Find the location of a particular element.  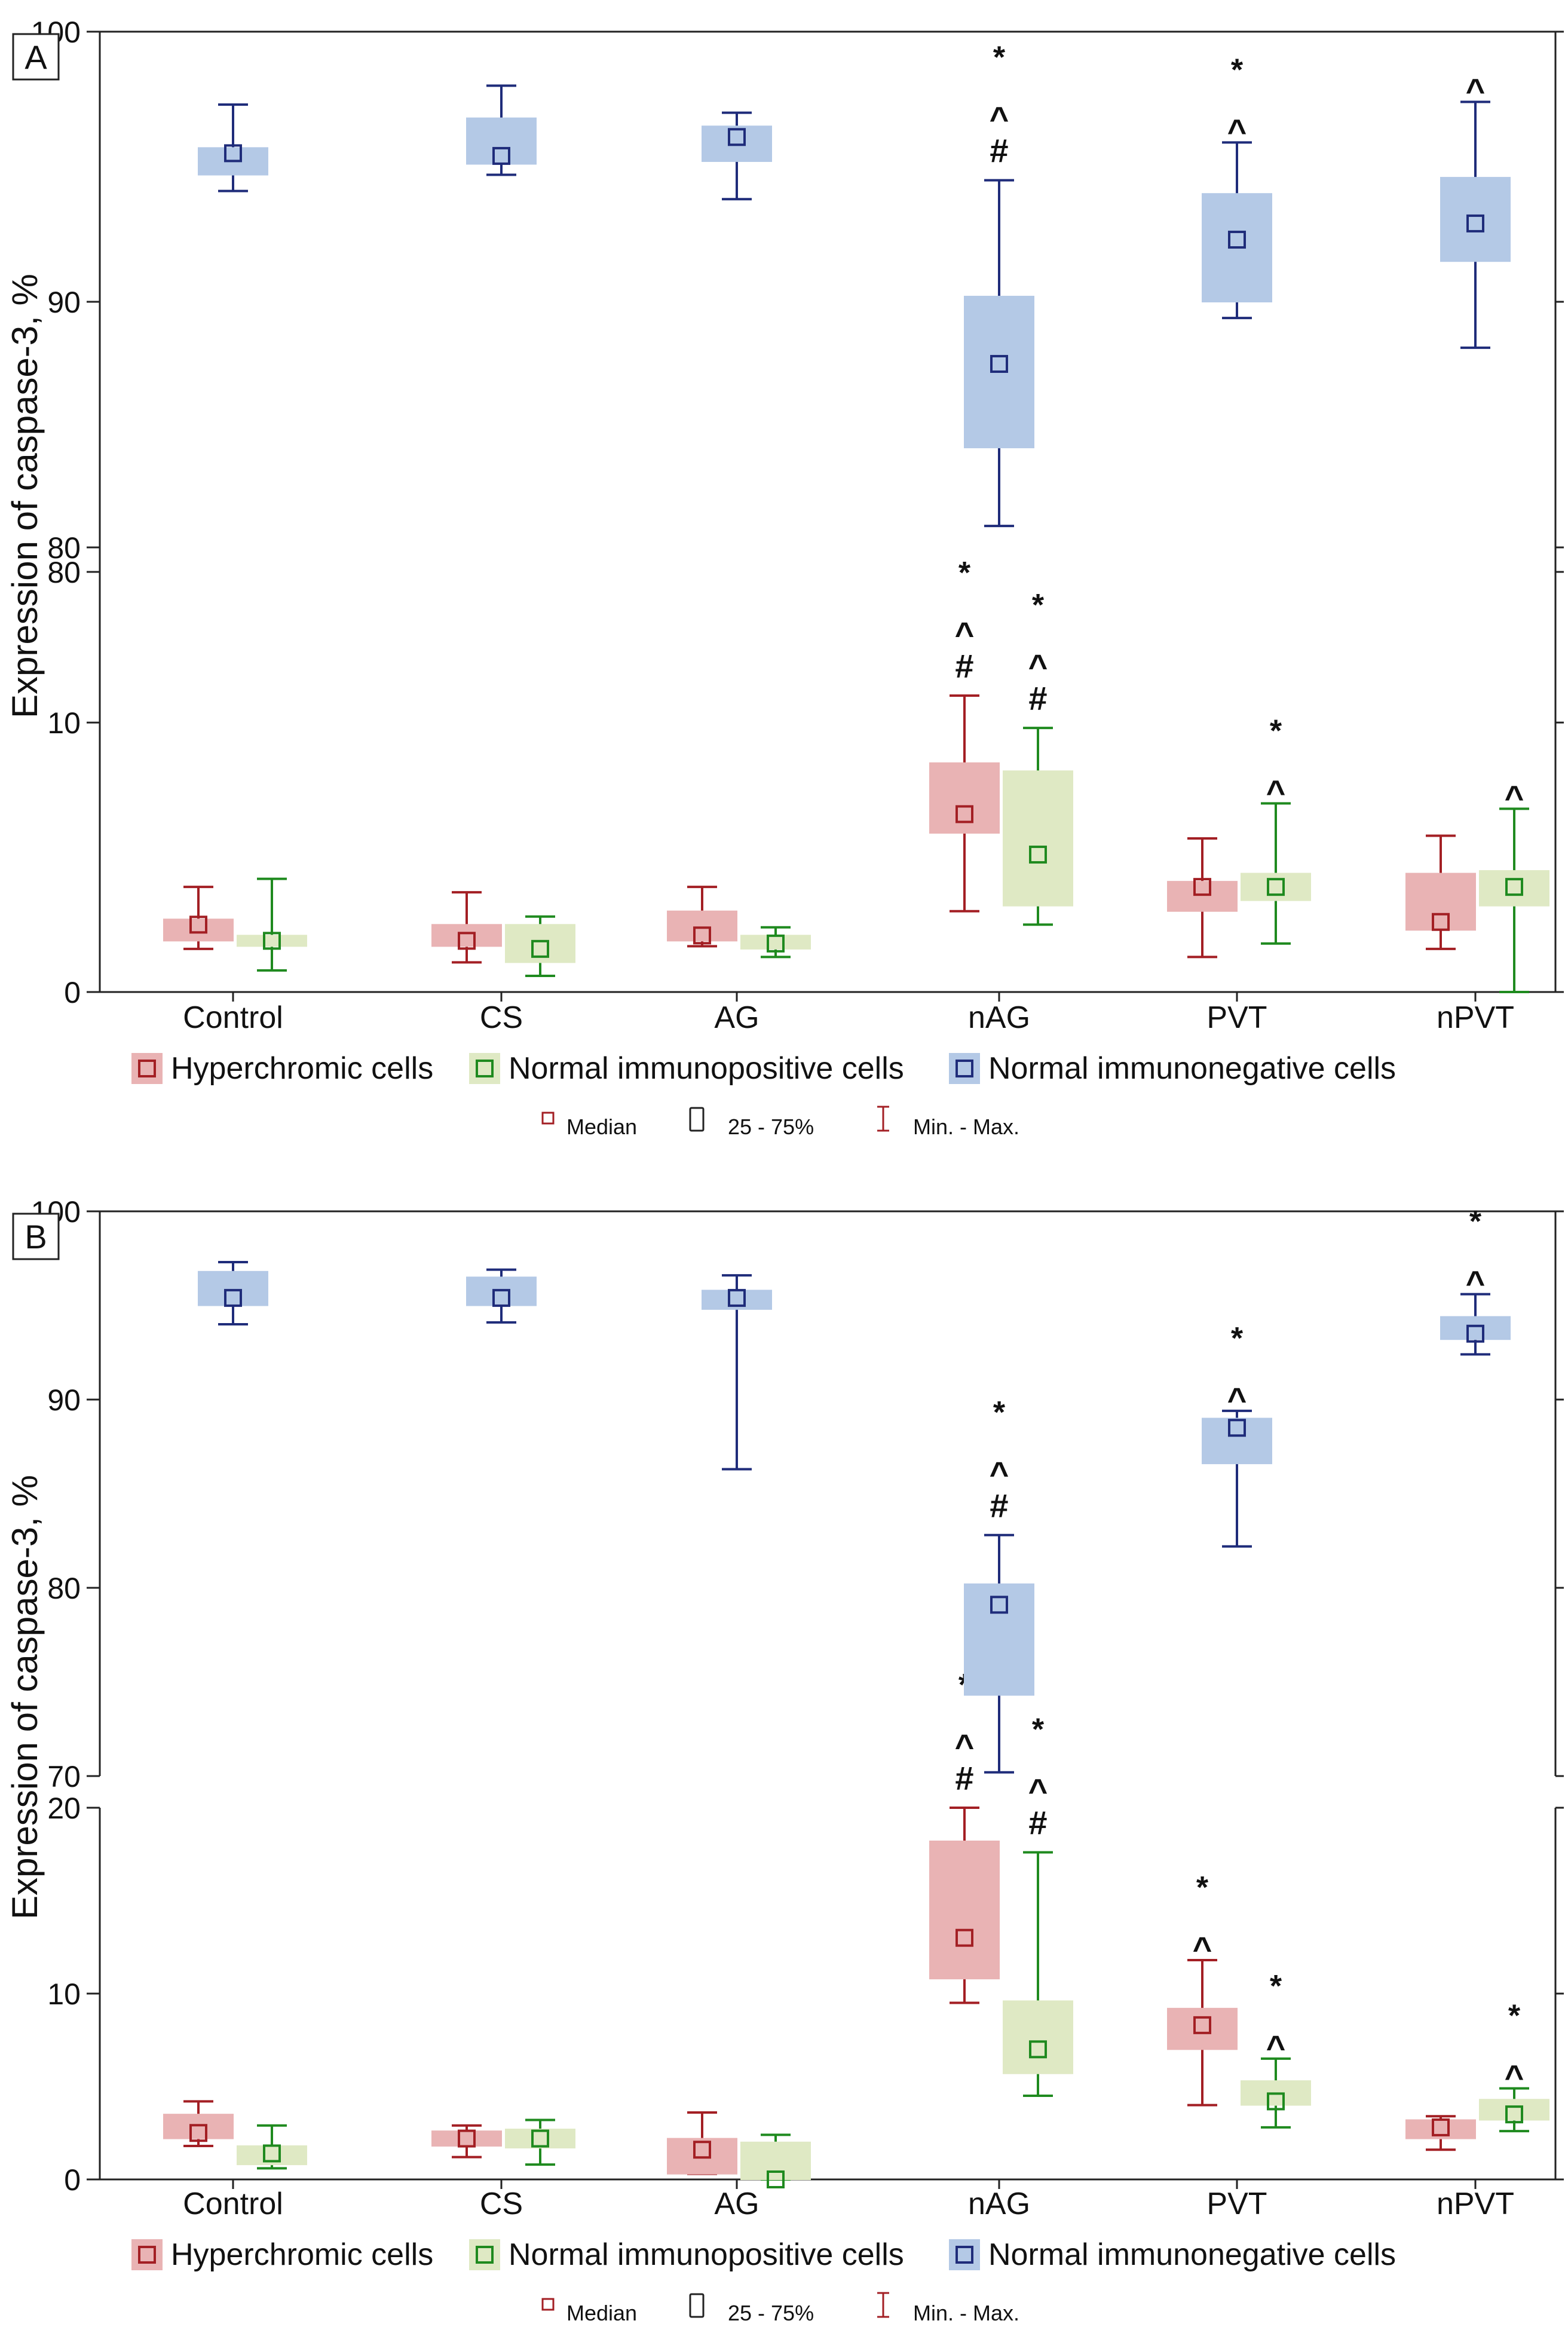

x-tick-label: PVT is located at coordinates (1236, 1017).